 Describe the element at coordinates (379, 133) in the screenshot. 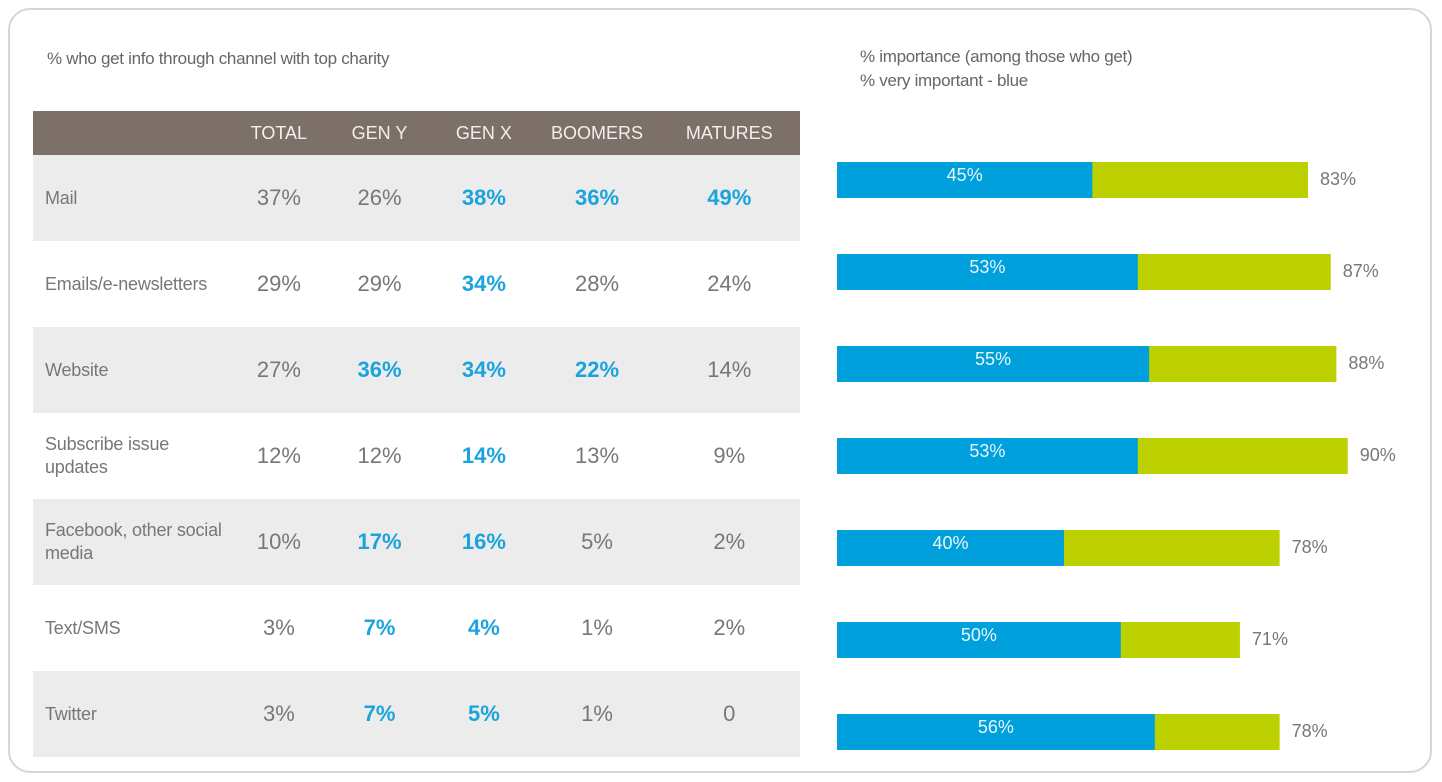

I see `header-cell: GEN Y` at that location.